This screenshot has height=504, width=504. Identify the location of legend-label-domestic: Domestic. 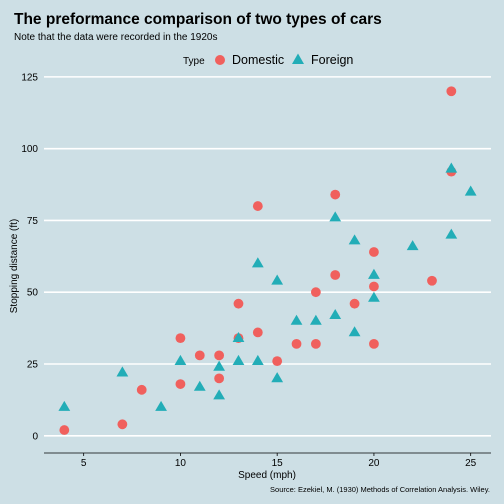
(258, 60).